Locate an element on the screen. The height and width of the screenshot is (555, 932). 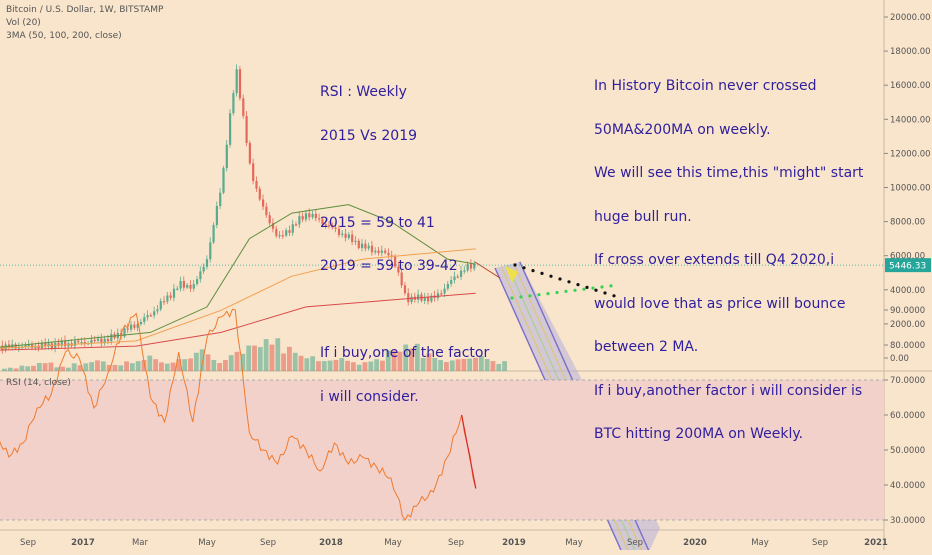
rsi-annotation-line: If i buy,one of the factor is located at coordinates (440, 353).